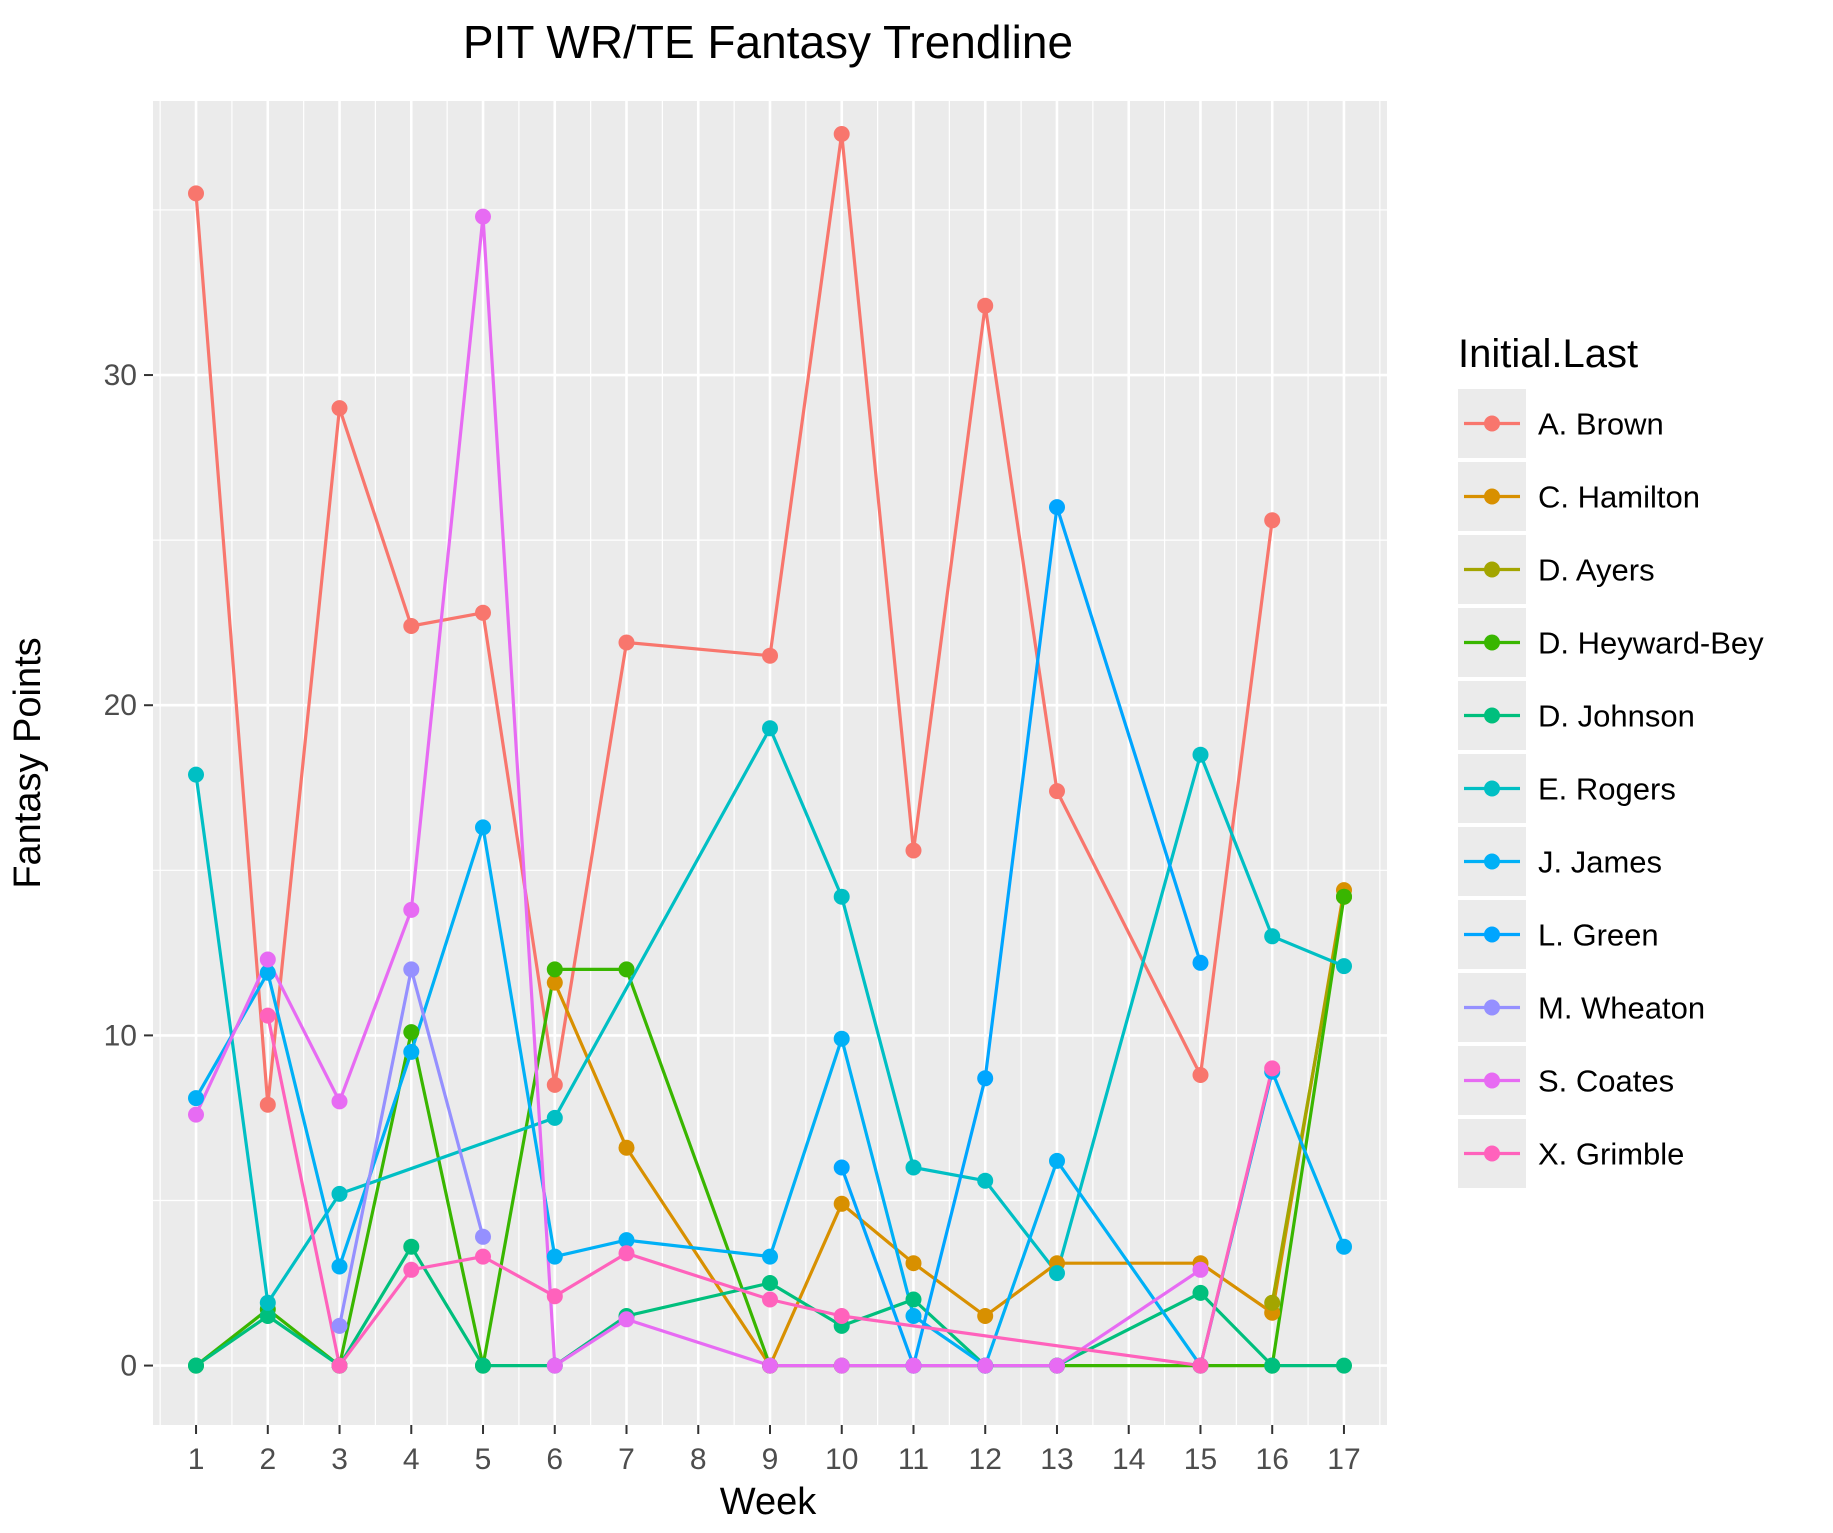  Describe the element at coordinates (339, 1459) in the screenshot. I see `x-tick-label: 3` at that location.